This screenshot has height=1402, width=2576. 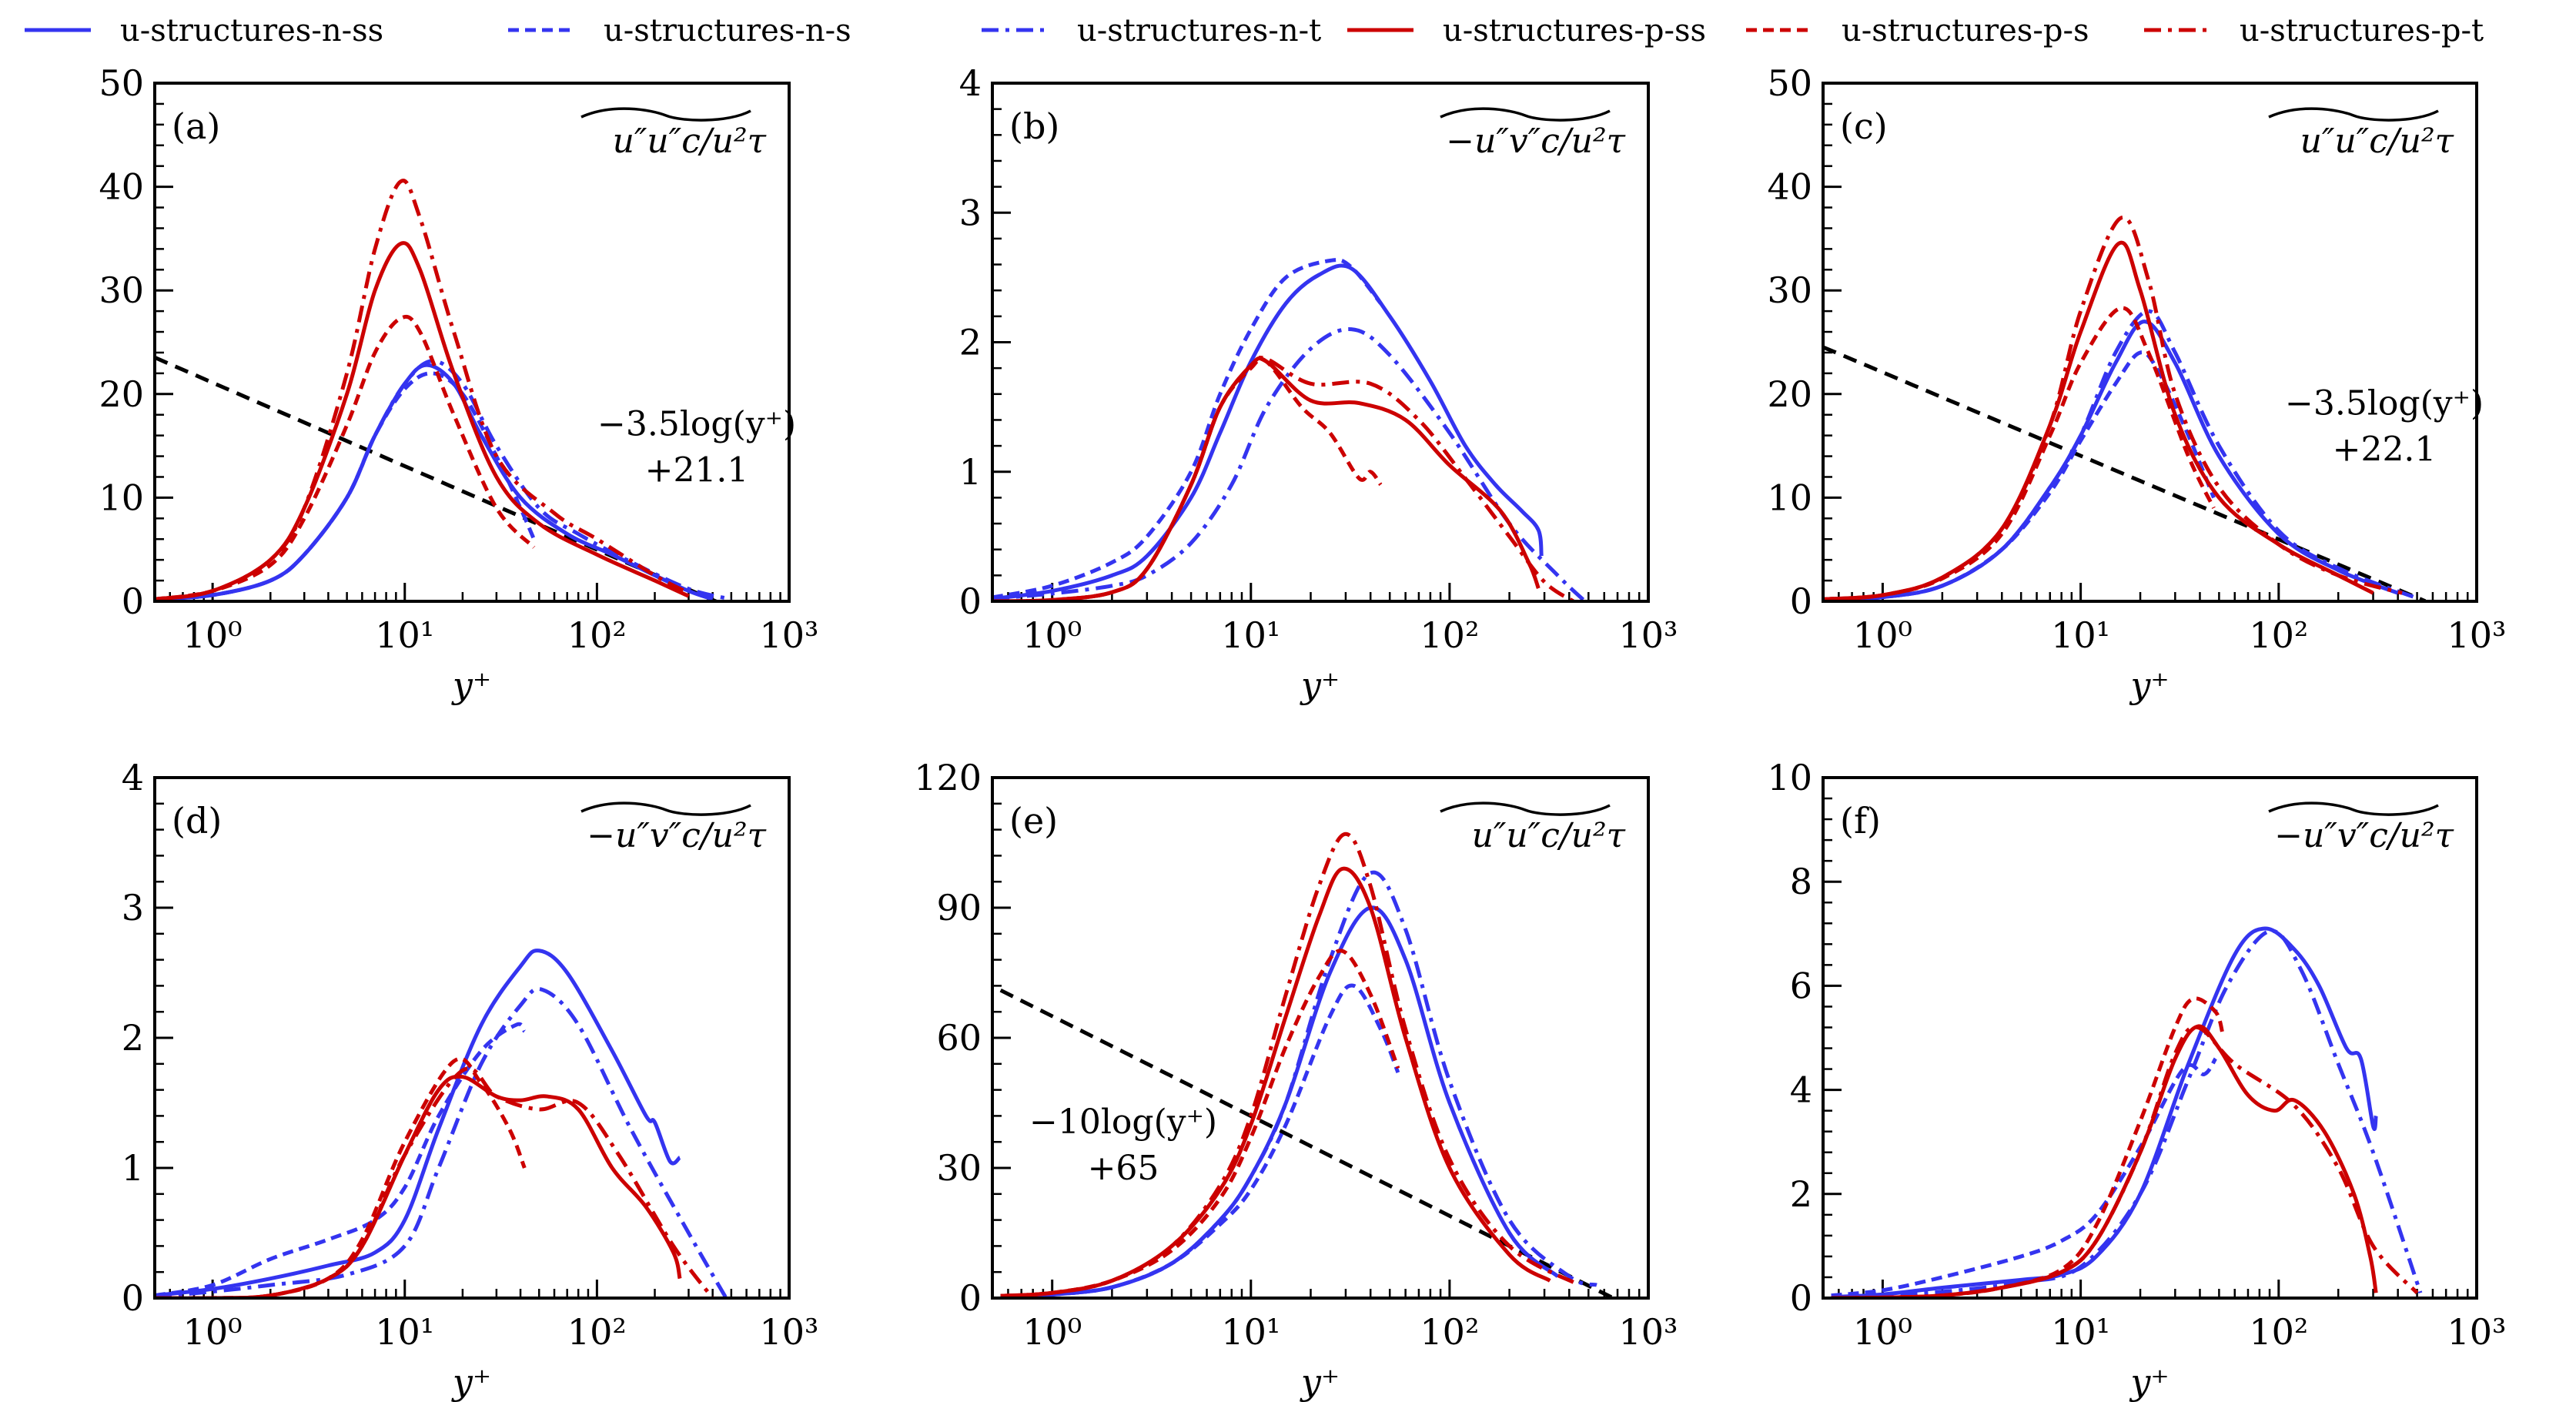 What do you see at coordinates (133, 777) in the screenshot?
I see `y-tick-label: 4` at bounding box center [133, 777].